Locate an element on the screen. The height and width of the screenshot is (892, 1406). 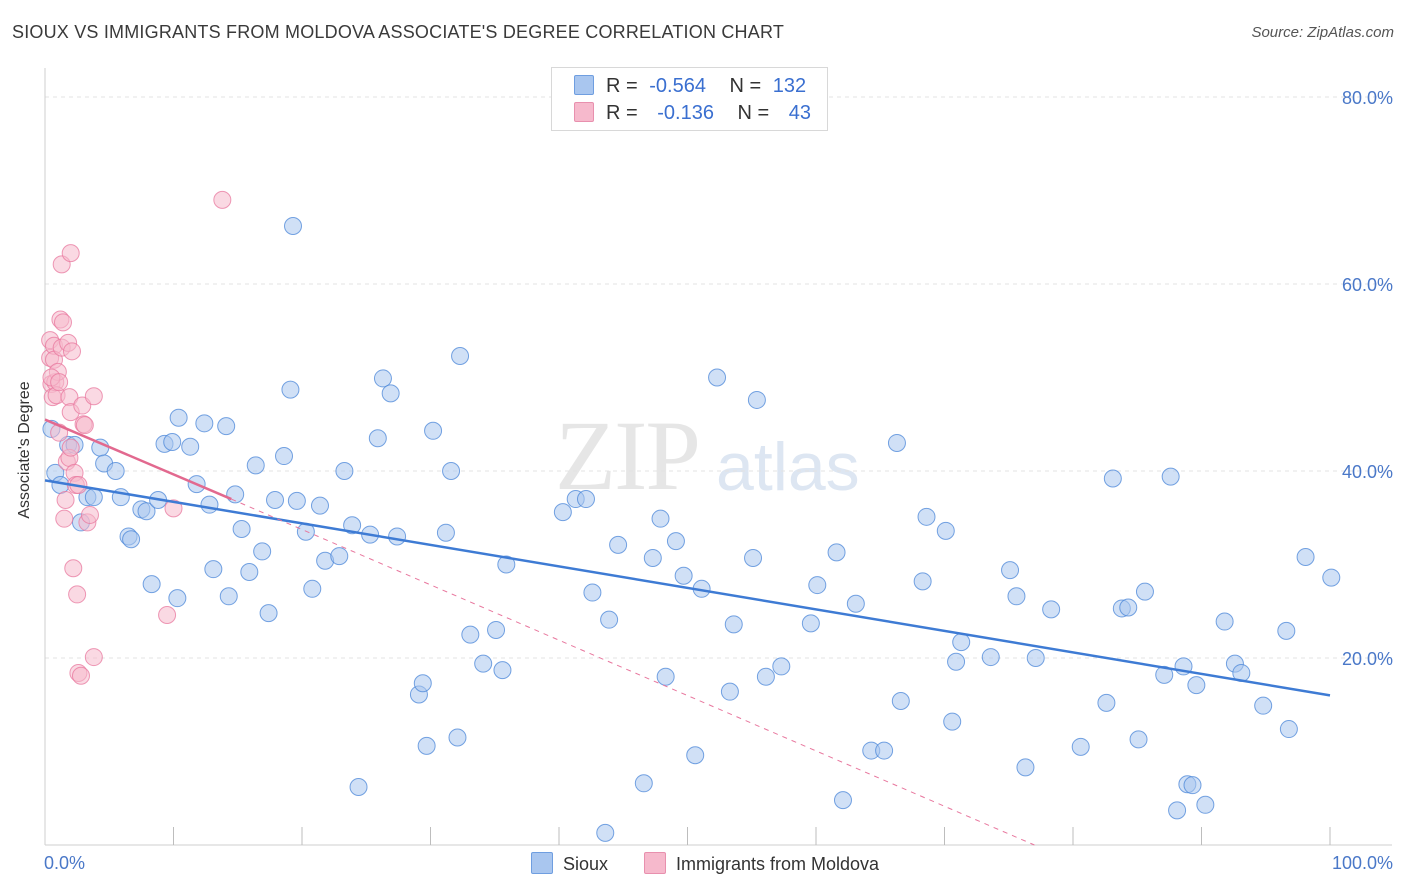
correlation-legend: R = -0.564 N = 132 R = -0.136 N = 43 is located at coordinates (689, 99).